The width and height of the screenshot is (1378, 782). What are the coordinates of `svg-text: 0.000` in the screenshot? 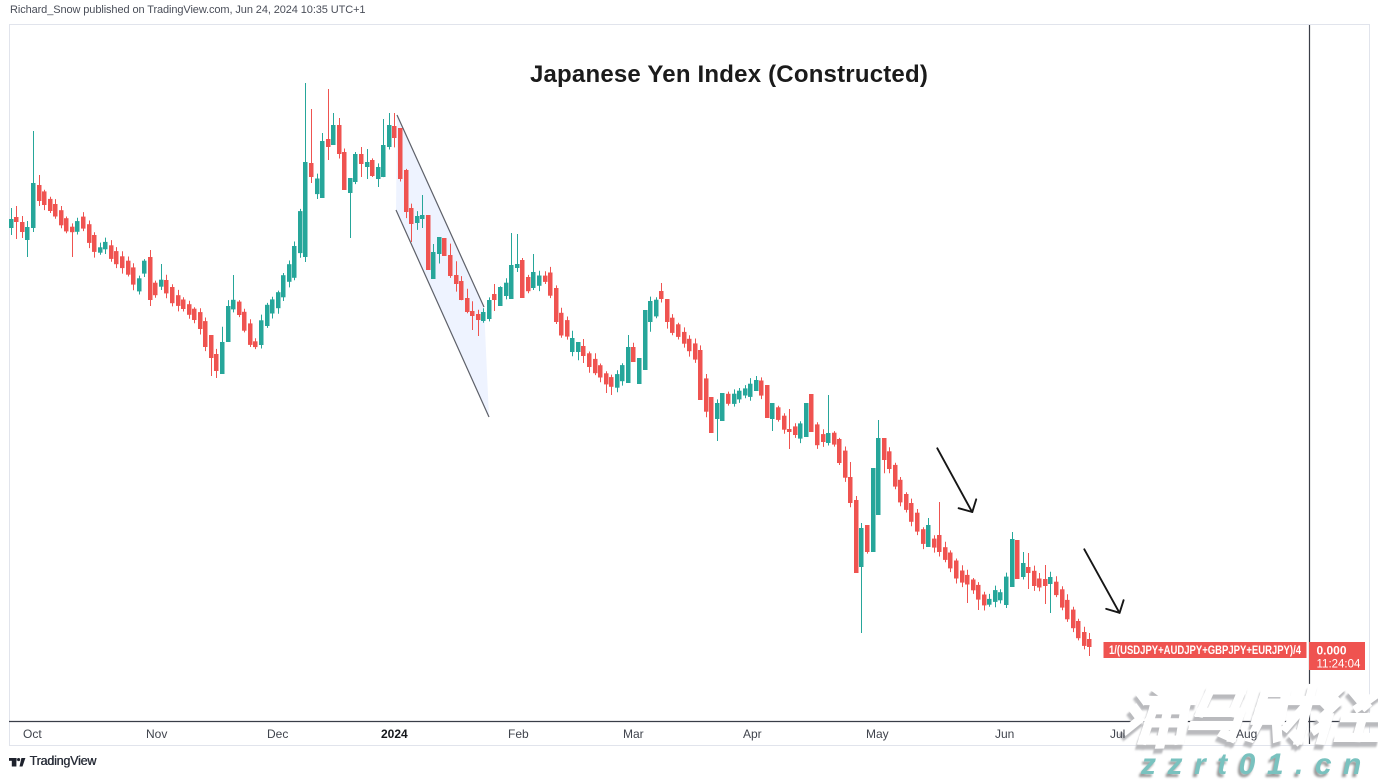 It's located at (1332, 651).